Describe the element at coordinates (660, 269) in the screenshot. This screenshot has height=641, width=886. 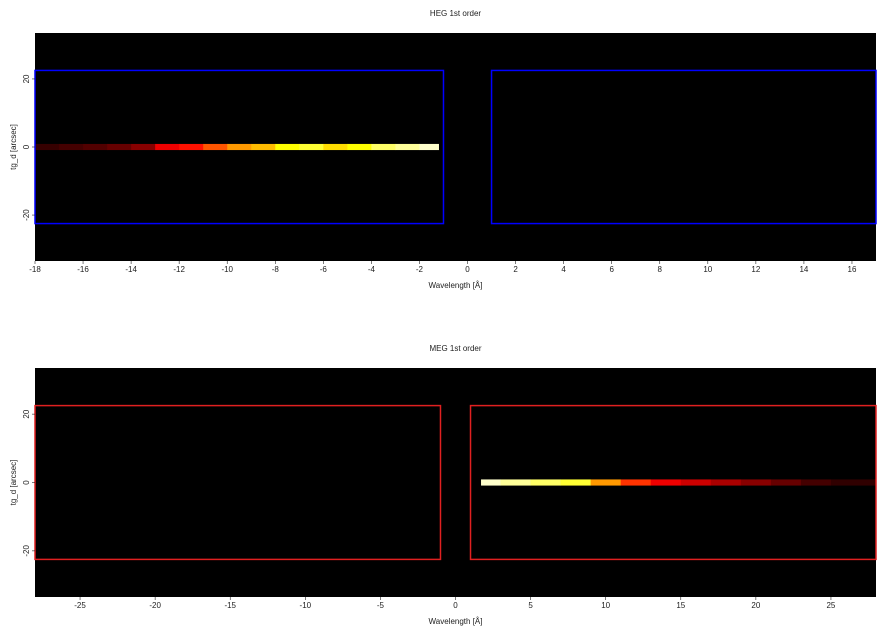
I see `x-tick-label: 8` at that location.